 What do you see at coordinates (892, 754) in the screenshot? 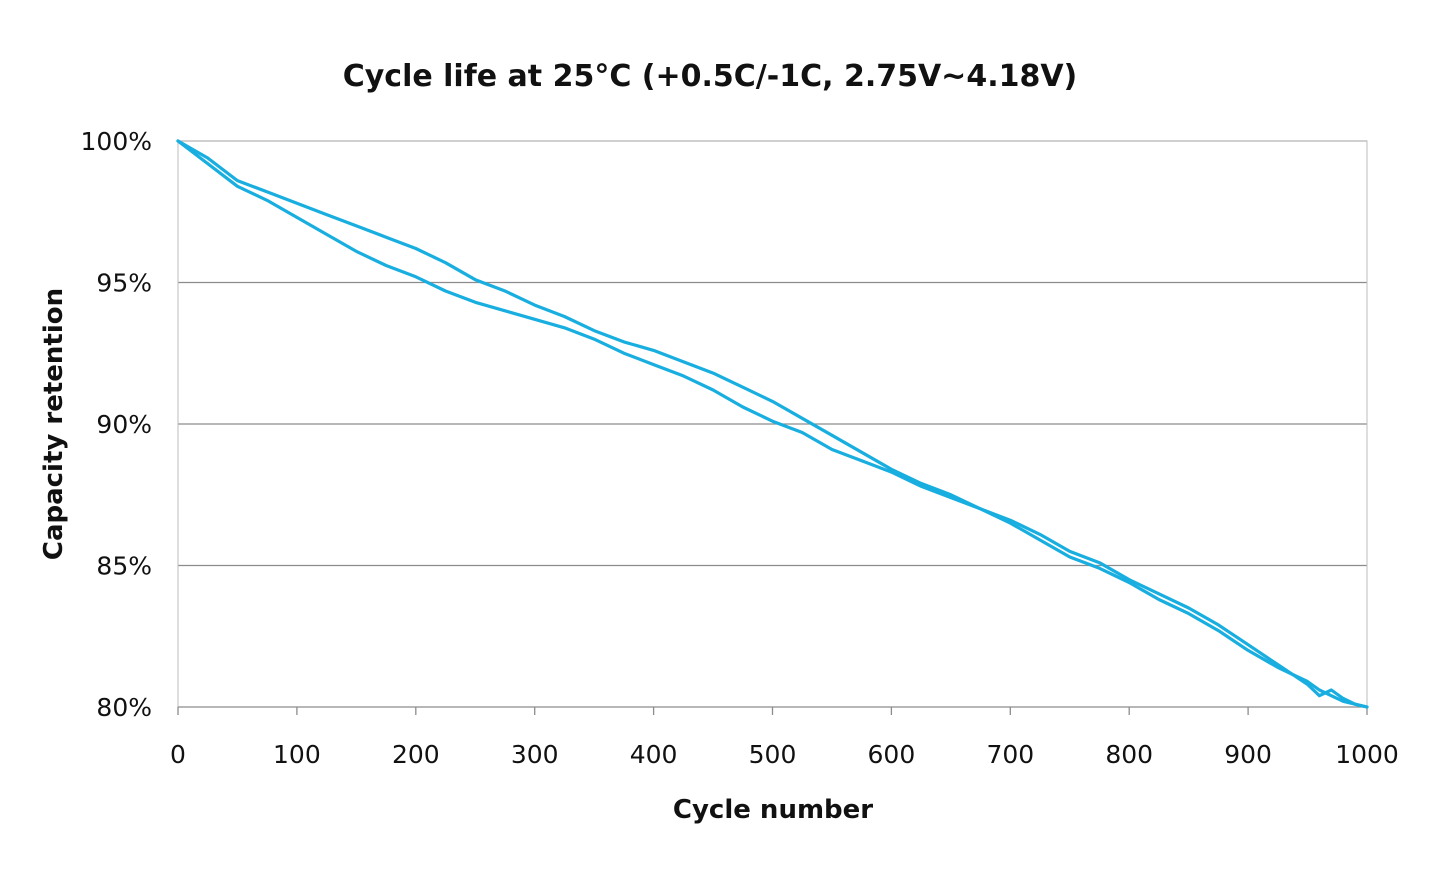
I see `x-tick-label: 600` at bounding box center [892, 754].